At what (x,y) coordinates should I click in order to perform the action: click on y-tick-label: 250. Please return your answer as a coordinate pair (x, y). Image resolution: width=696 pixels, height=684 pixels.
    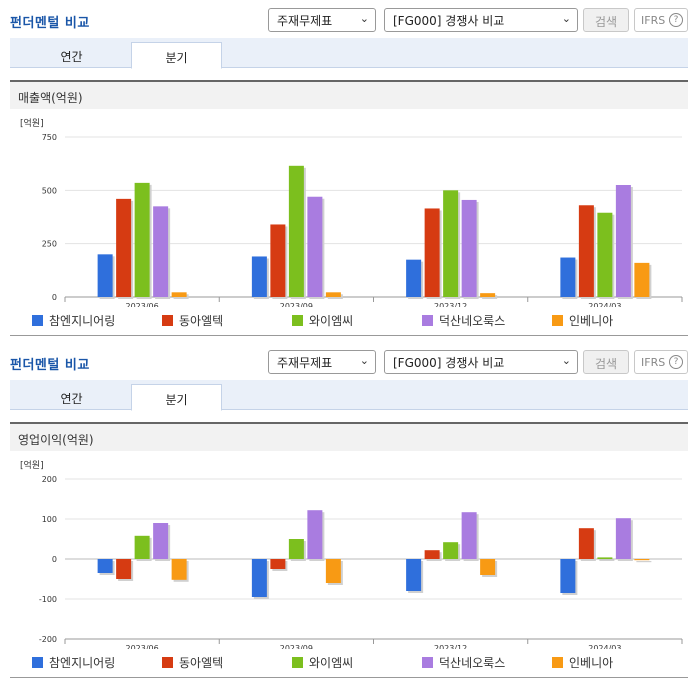
    Looking at the image, I should click on (49, 244).